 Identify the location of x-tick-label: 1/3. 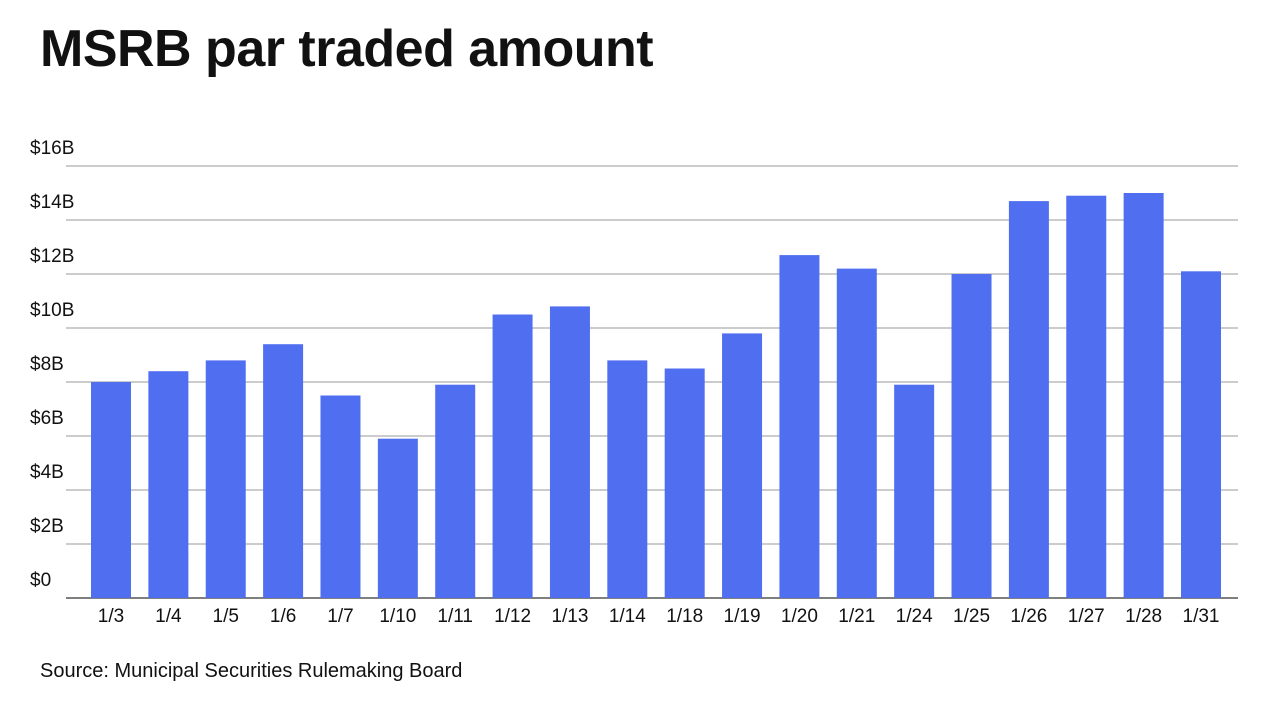
(111, 616).